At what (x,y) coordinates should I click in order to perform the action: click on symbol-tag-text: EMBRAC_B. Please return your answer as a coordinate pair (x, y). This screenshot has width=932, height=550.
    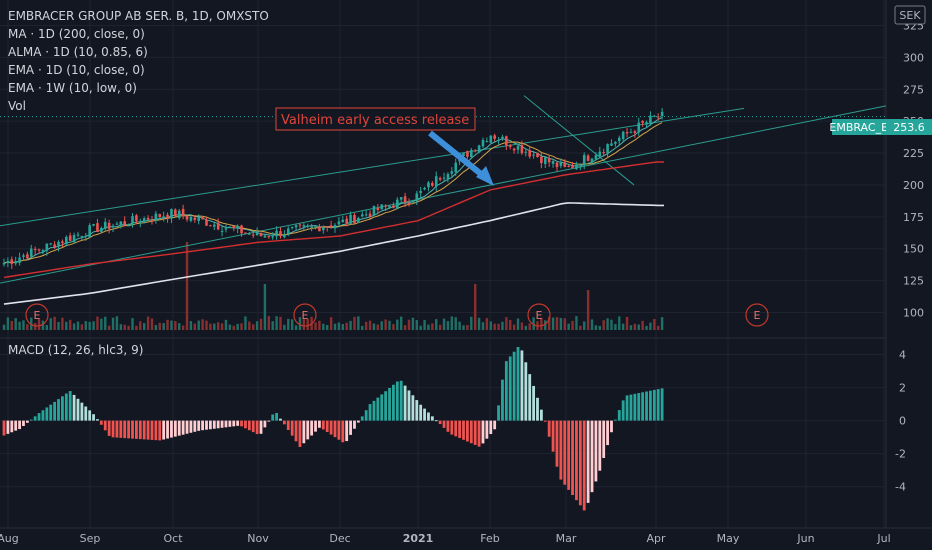
    Looking at the image, I should click on (858, 127).